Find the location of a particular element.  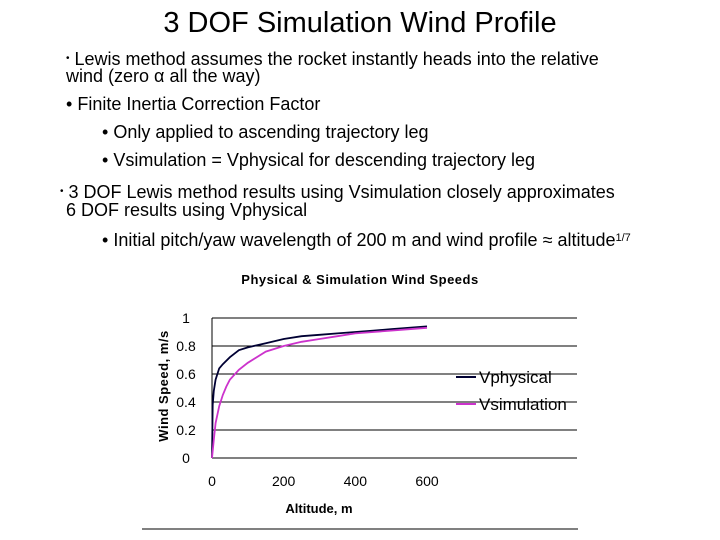

x-tick-label: 0 is located at coordinates (212, 481).